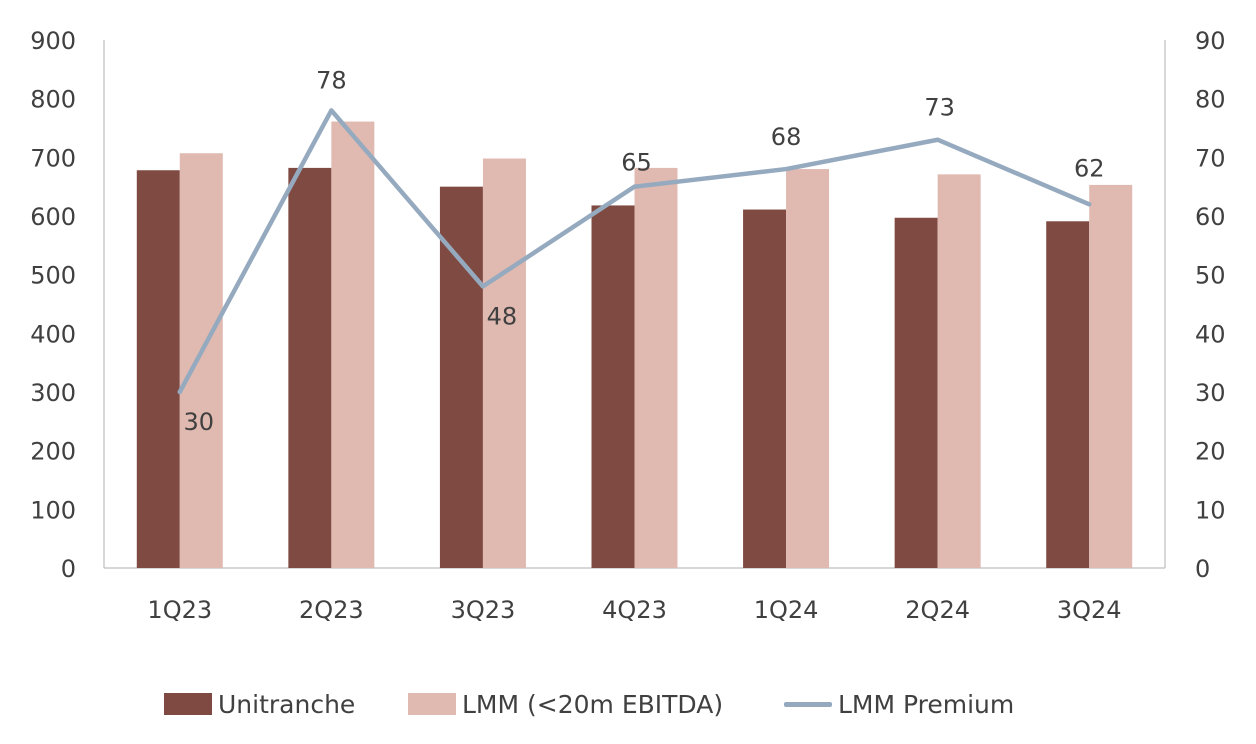  I want to click on legend-item-unitranche: Unitranche, so click(259, 704).